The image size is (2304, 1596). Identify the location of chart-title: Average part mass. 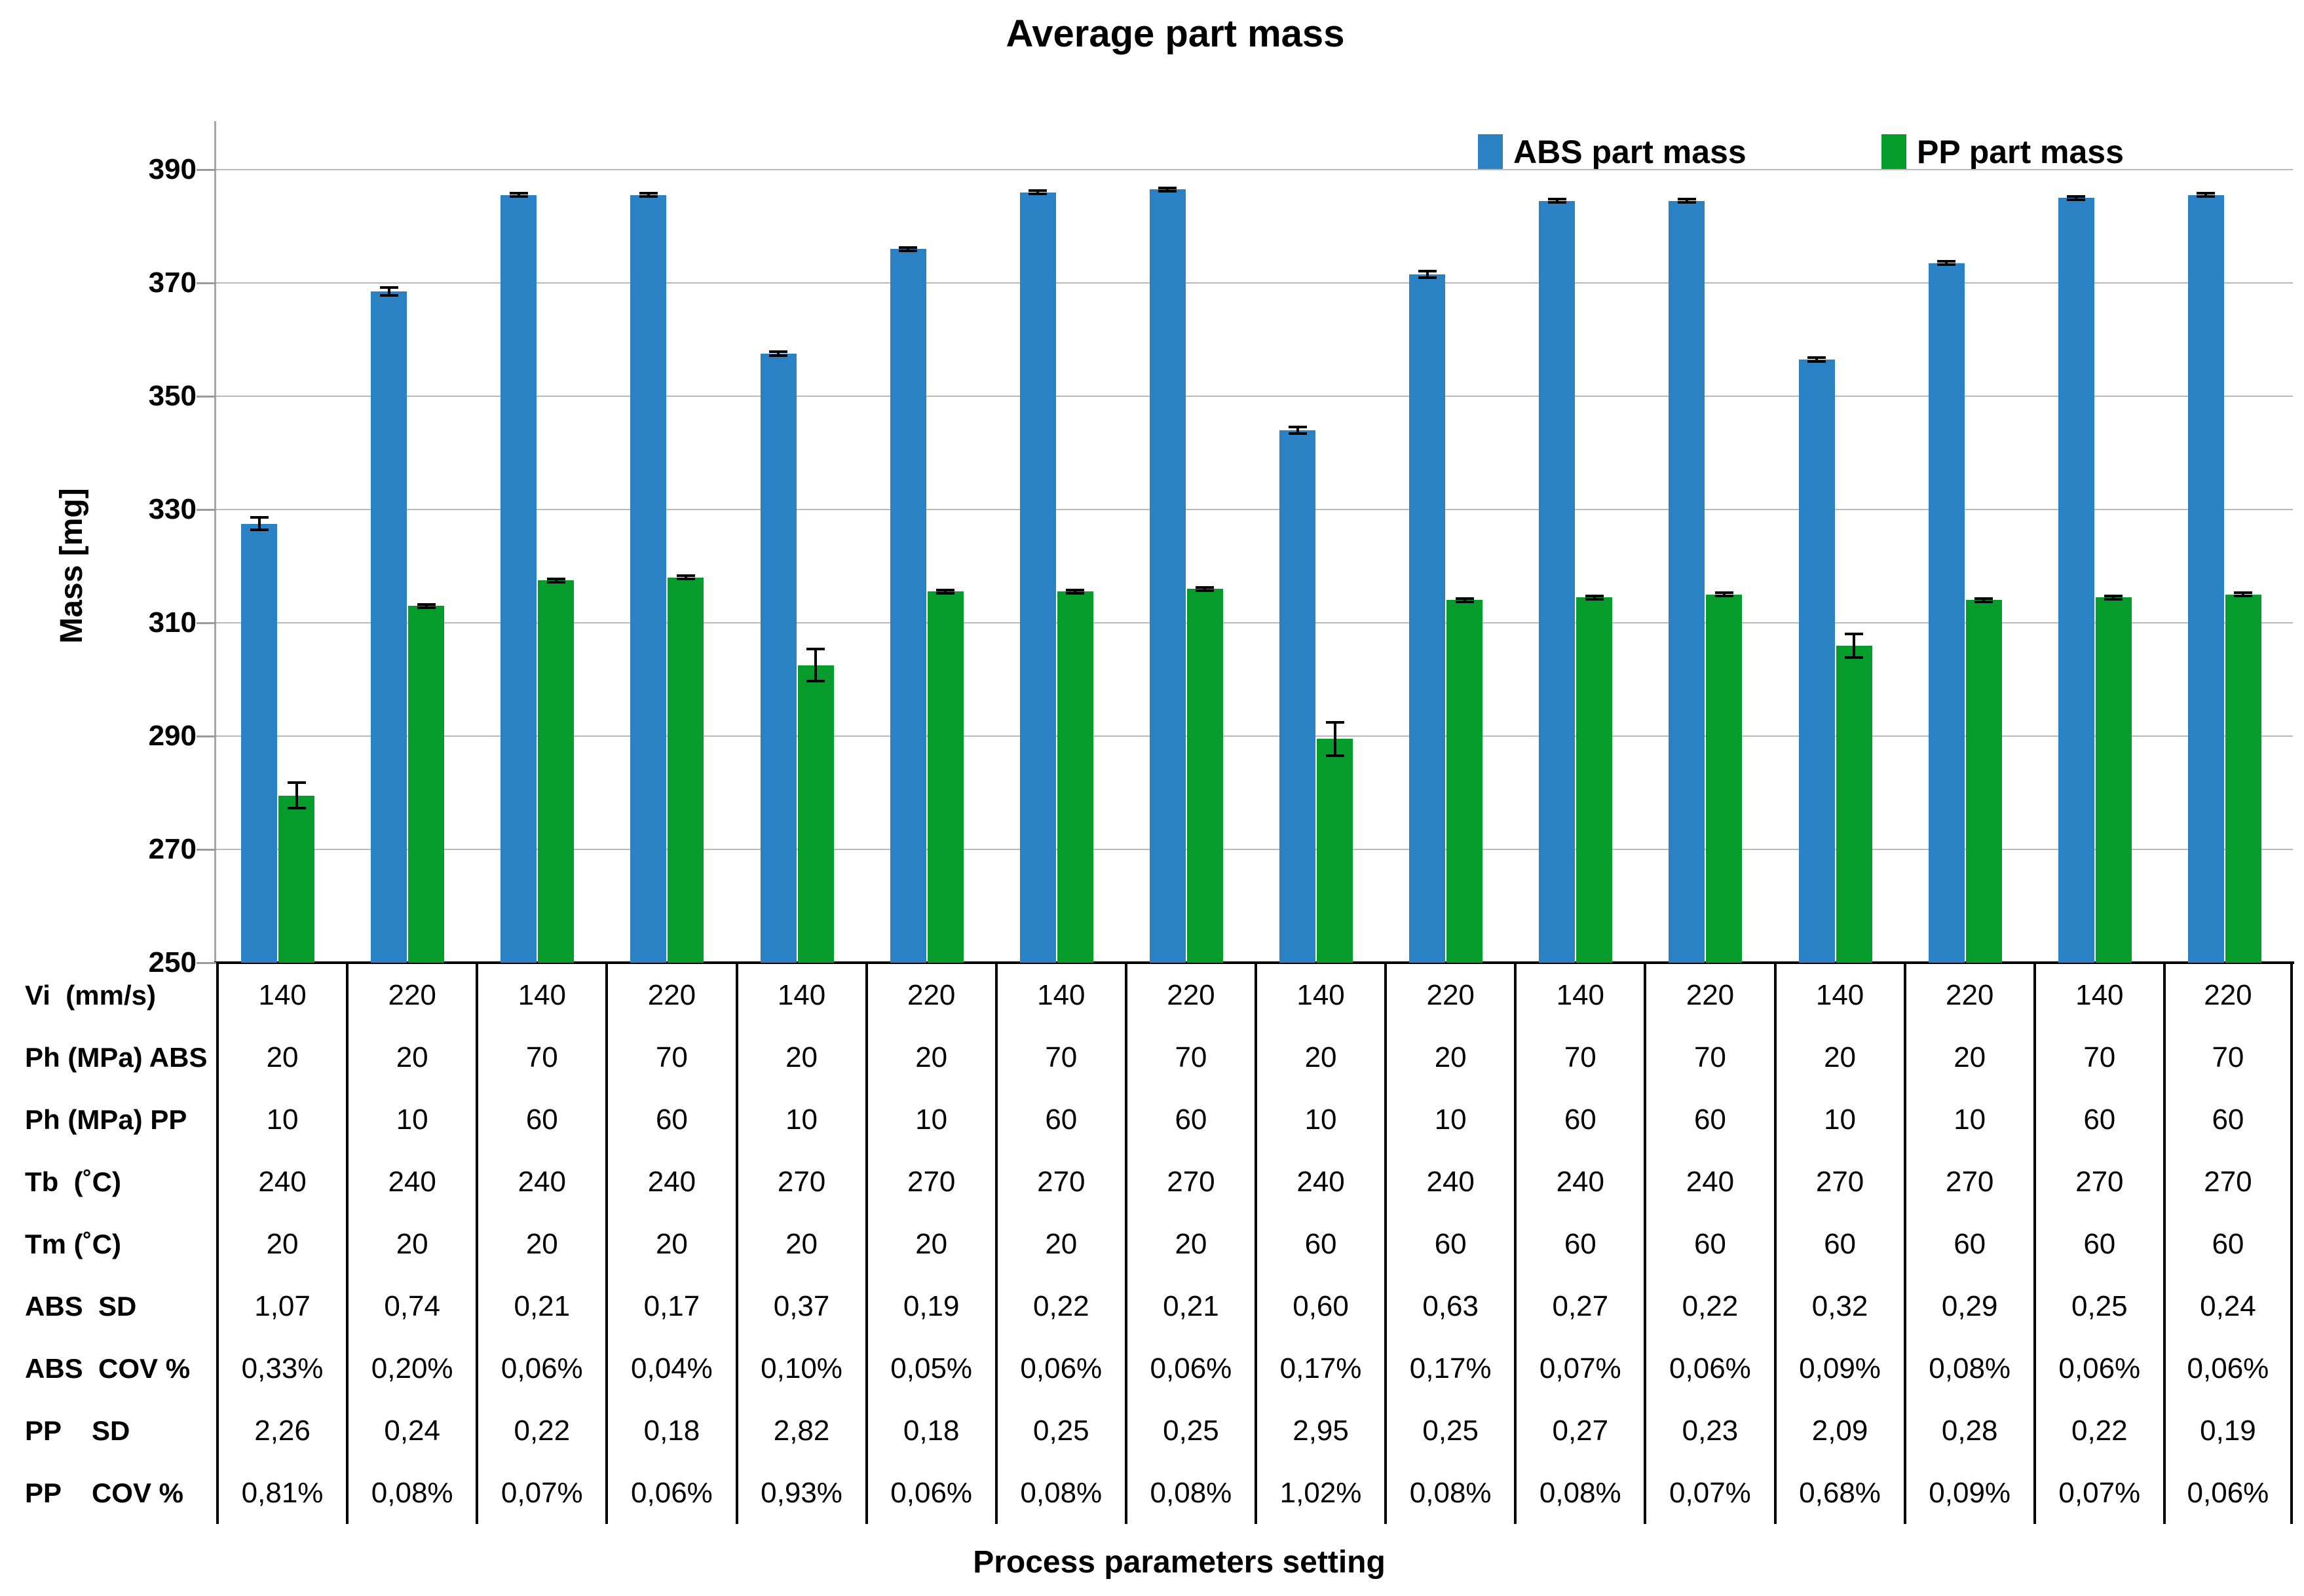
(1175, 33).